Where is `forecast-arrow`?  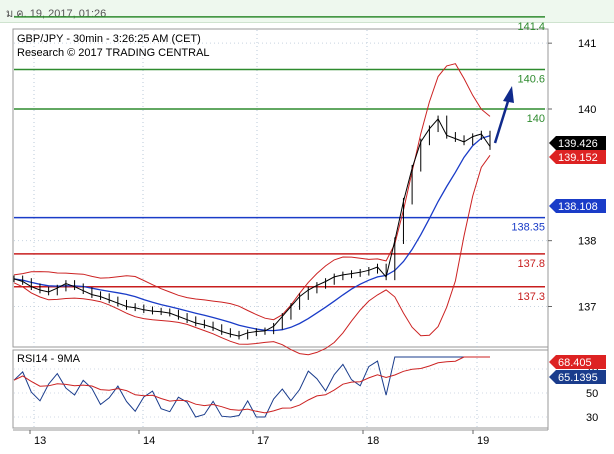 forecast-arrow is located at coordinates (502, 120).